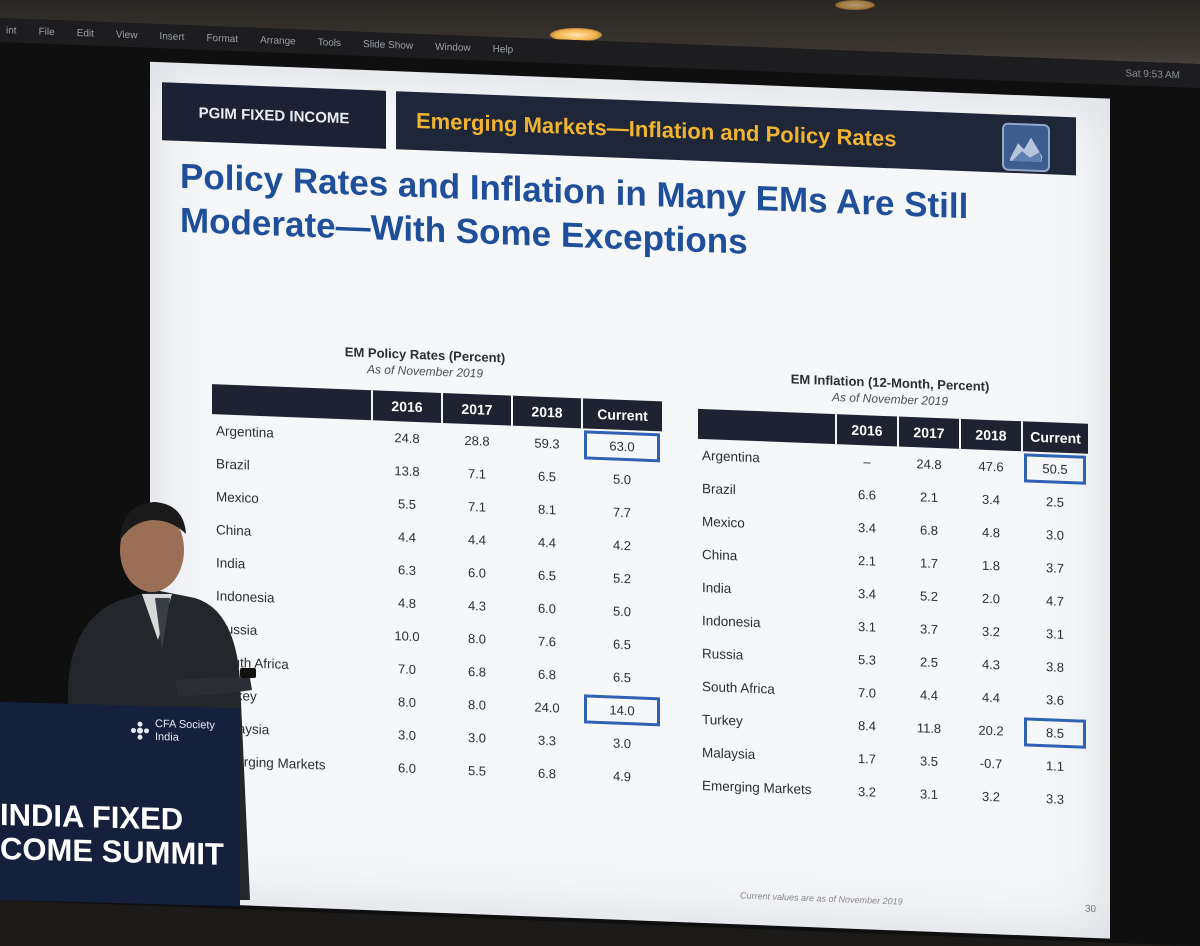 The image size is (1200, 946). I want to click on value-cell: 28.8, so click(477, 440).